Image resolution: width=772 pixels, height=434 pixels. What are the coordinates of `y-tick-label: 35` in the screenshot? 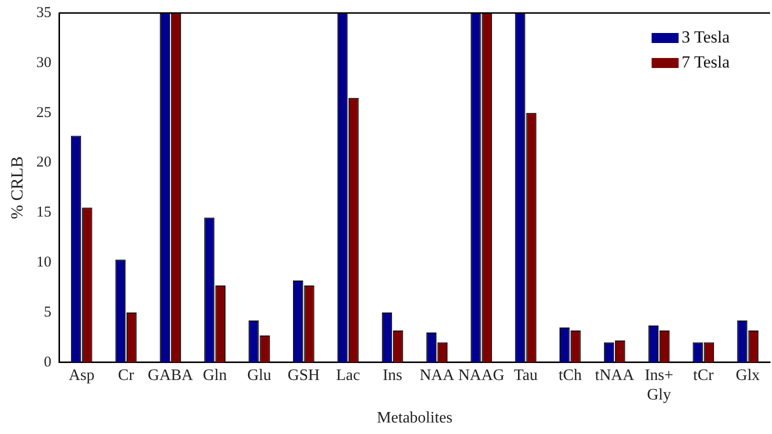 It's located at (44, 12).